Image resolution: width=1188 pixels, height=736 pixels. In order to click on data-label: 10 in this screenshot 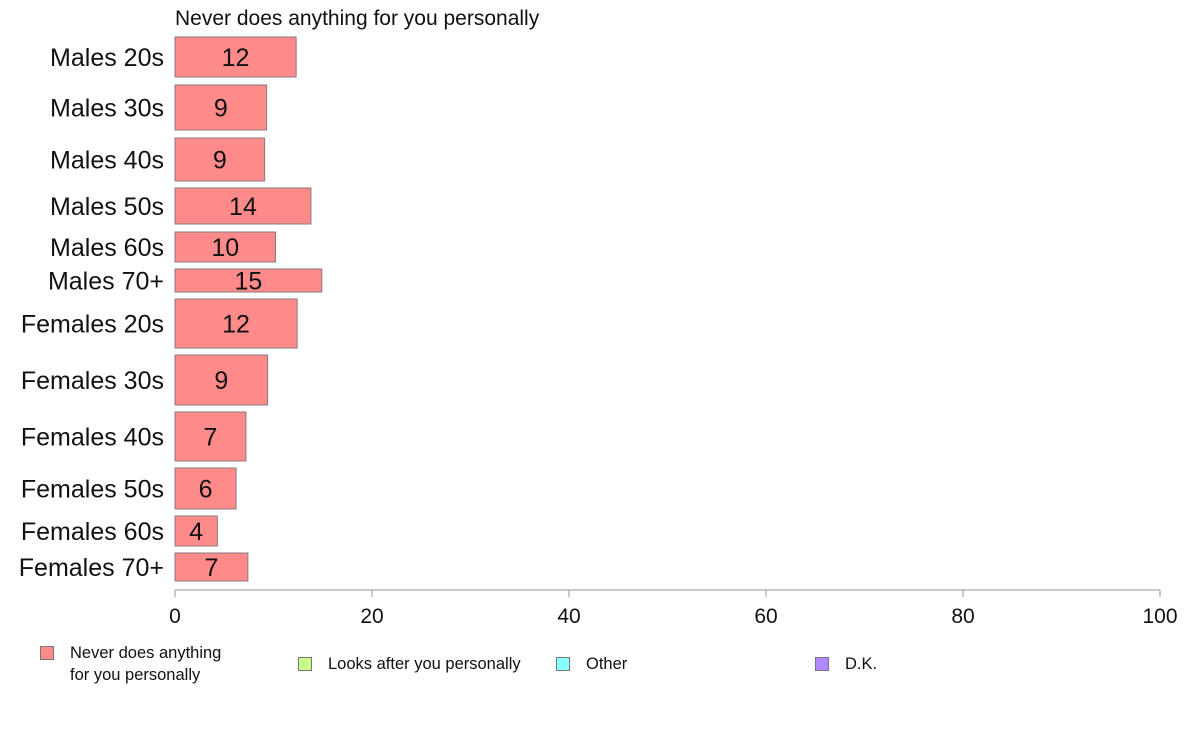, I will do `click(225, 248)`.